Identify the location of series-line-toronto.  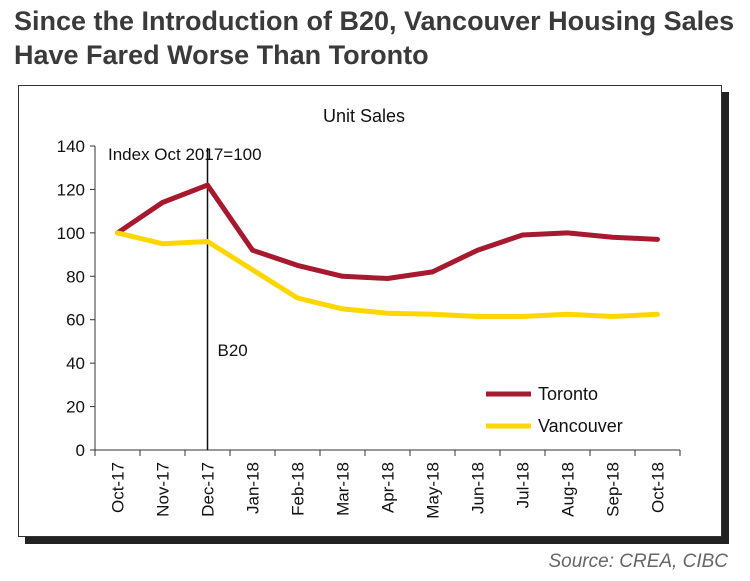
(387, 231).